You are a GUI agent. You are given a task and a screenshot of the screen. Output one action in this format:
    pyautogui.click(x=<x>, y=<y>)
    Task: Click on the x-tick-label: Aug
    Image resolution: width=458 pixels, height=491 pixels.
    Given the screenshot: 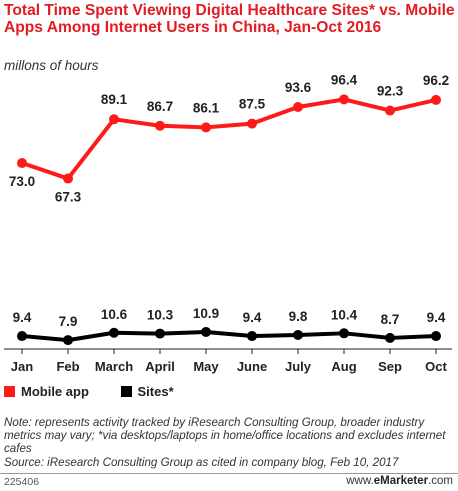 What is the action you would take?
    pyautogui.click(x=343, y=366)
    